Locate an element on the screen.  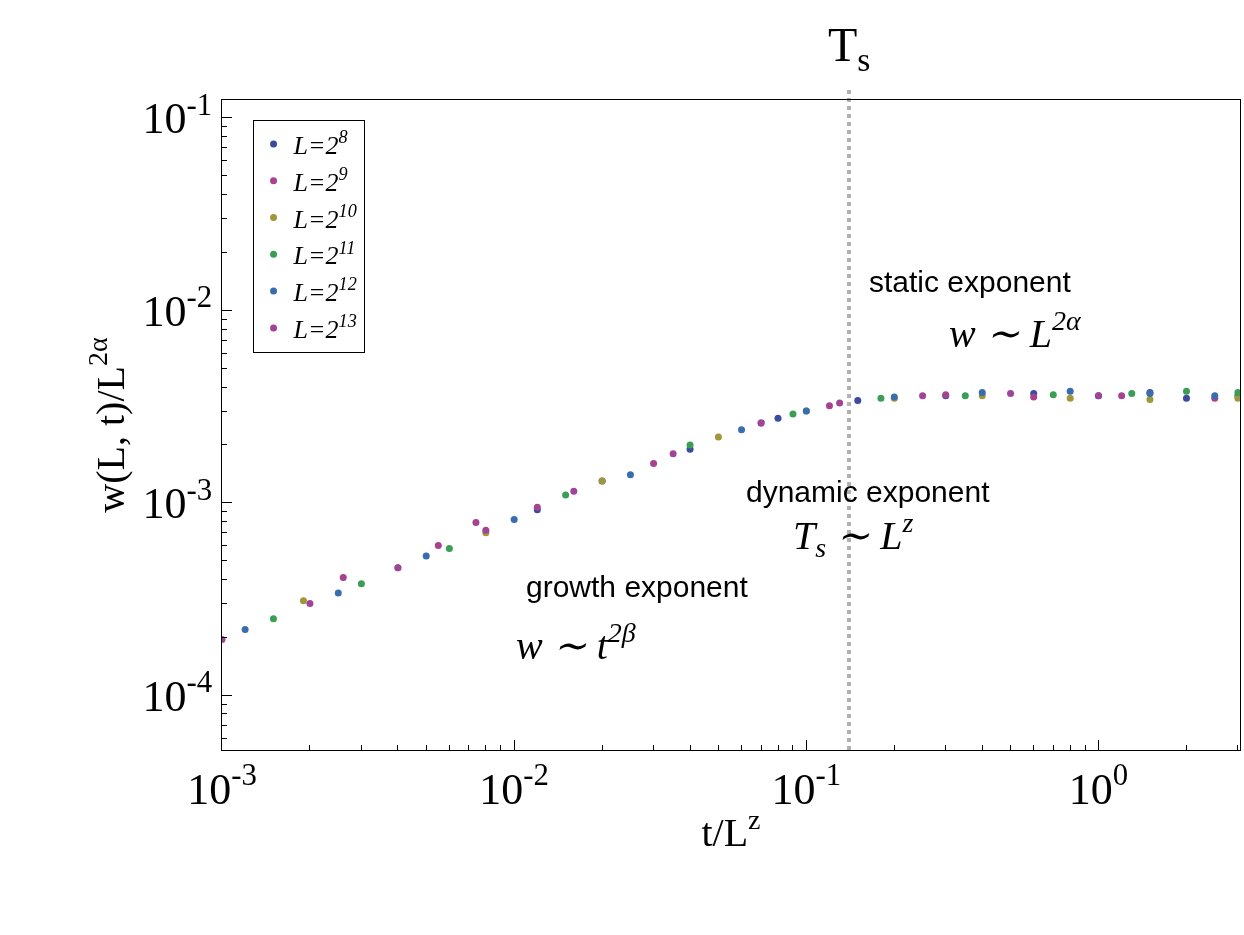
legend-label: L=2$^{11}$ is located at coordinates (324, 254).